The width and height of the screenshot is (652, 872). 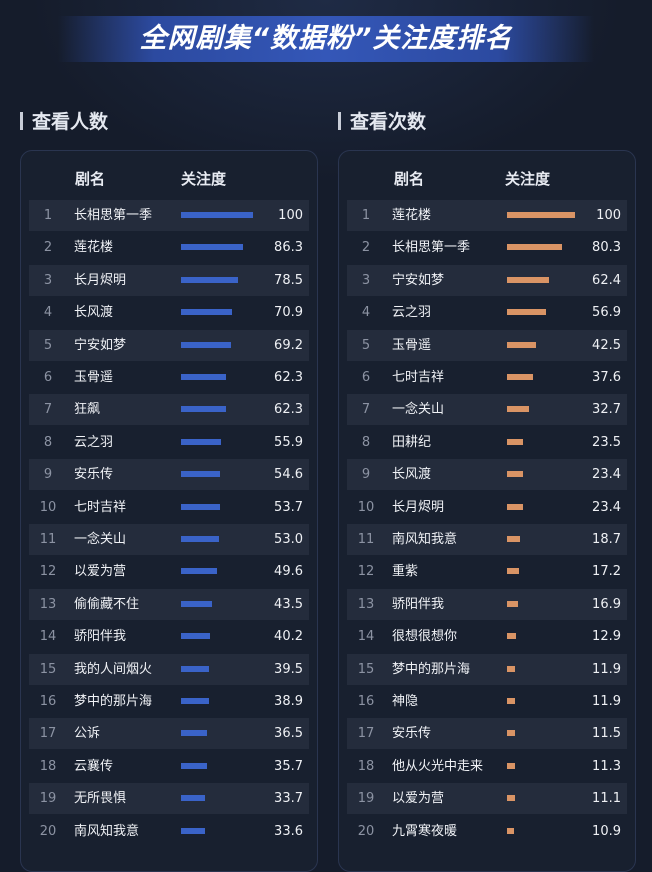 I want to click on score-value: 10.9, so click(x=606, y=831).